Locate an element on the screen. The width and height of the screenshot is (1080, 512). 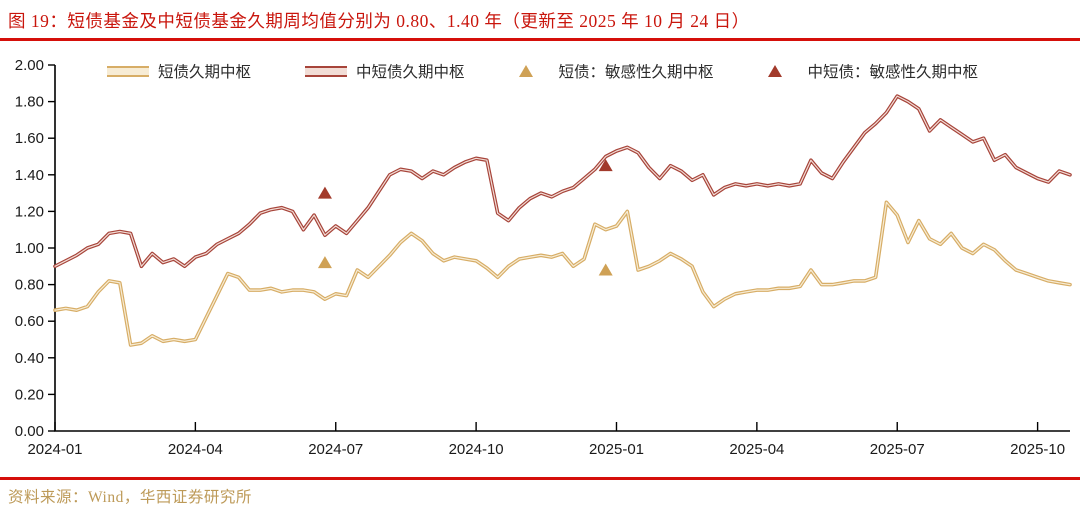
legend-label: 中短债久期中枢 is located at coordinates (410, 72).